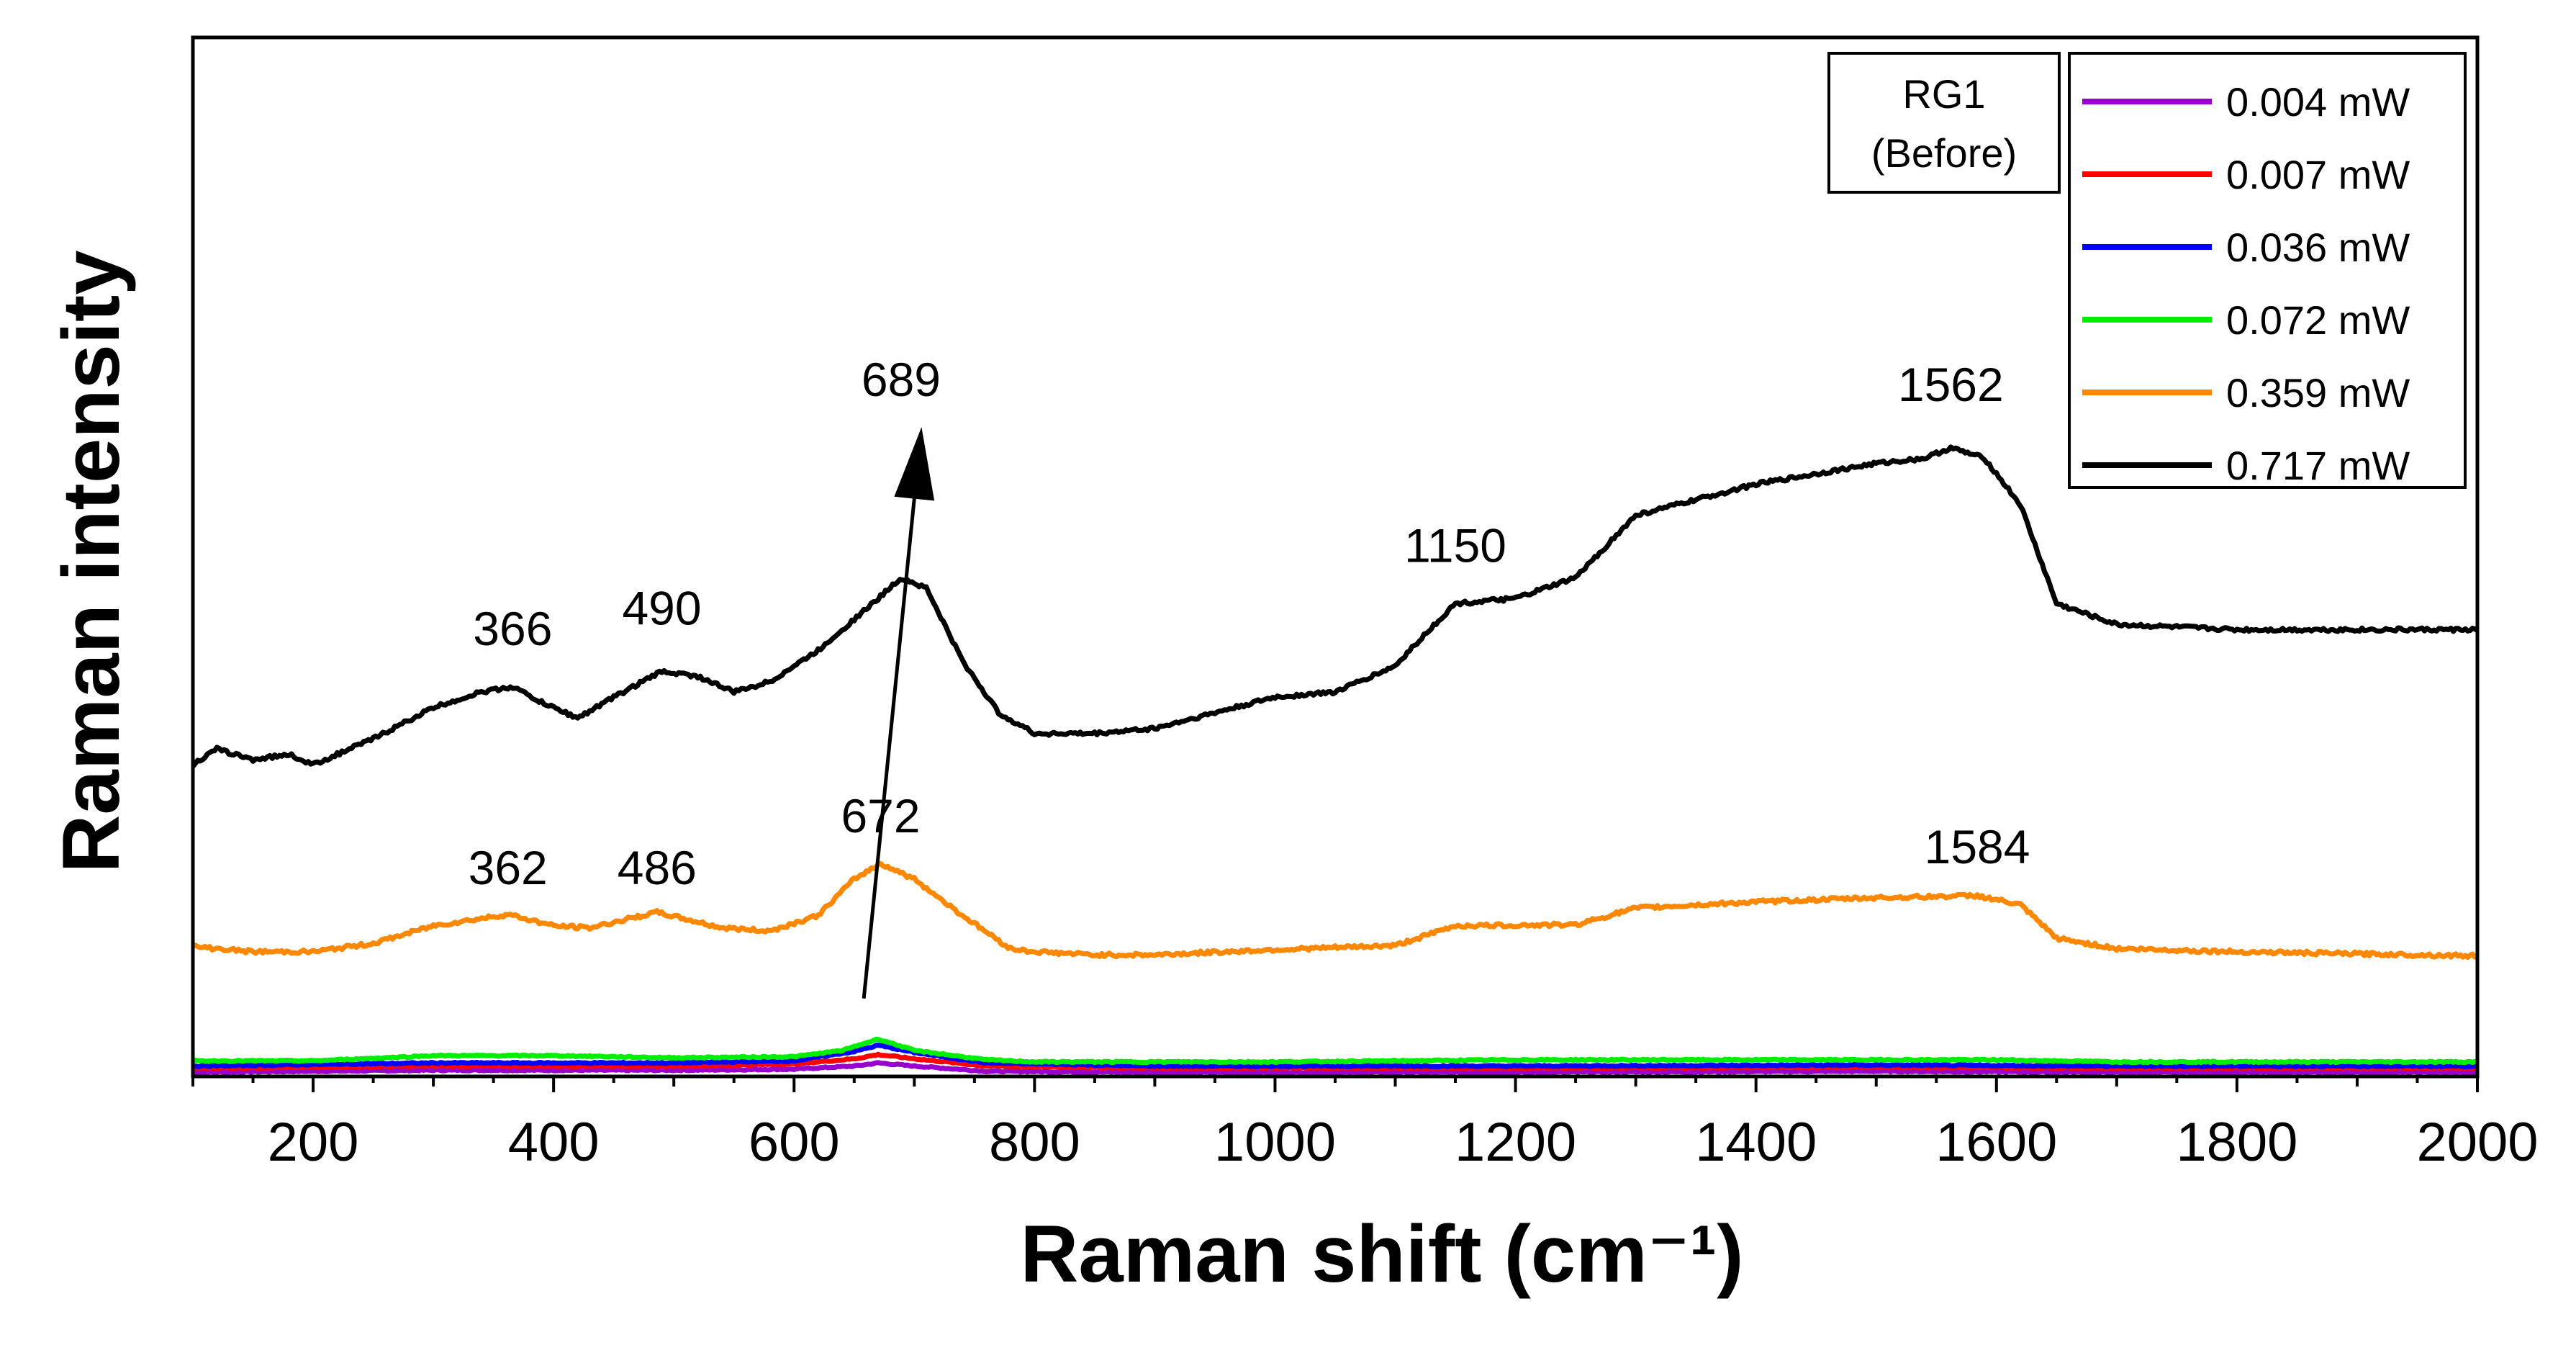 Image resolution: width=2576 pixels, height=1345 pixels. Describe the element at coordinates (2318, 392) in the screenshot. I see `legend-label: 0.359 mW` at that location.